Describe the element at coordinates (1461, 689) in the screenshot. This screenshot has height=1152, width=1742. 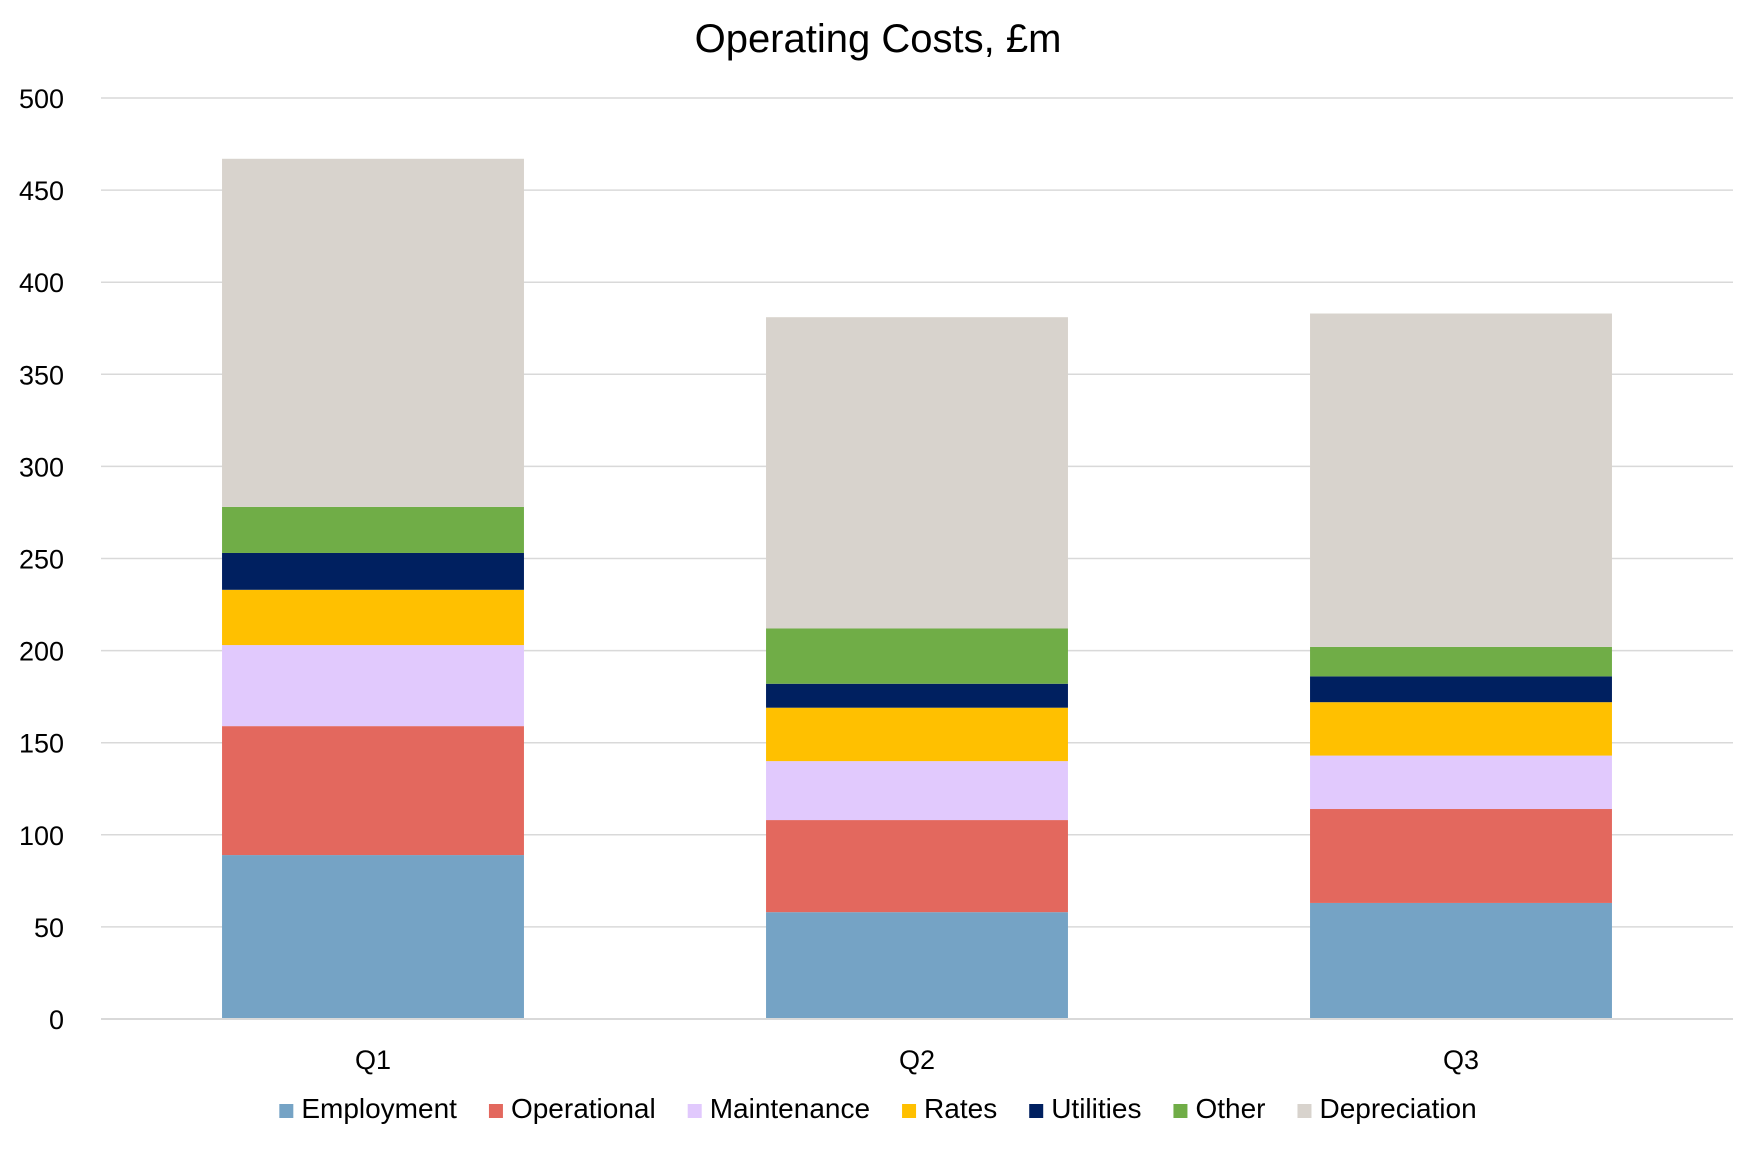
I see `bar-segment-utilities-q3` at that location.